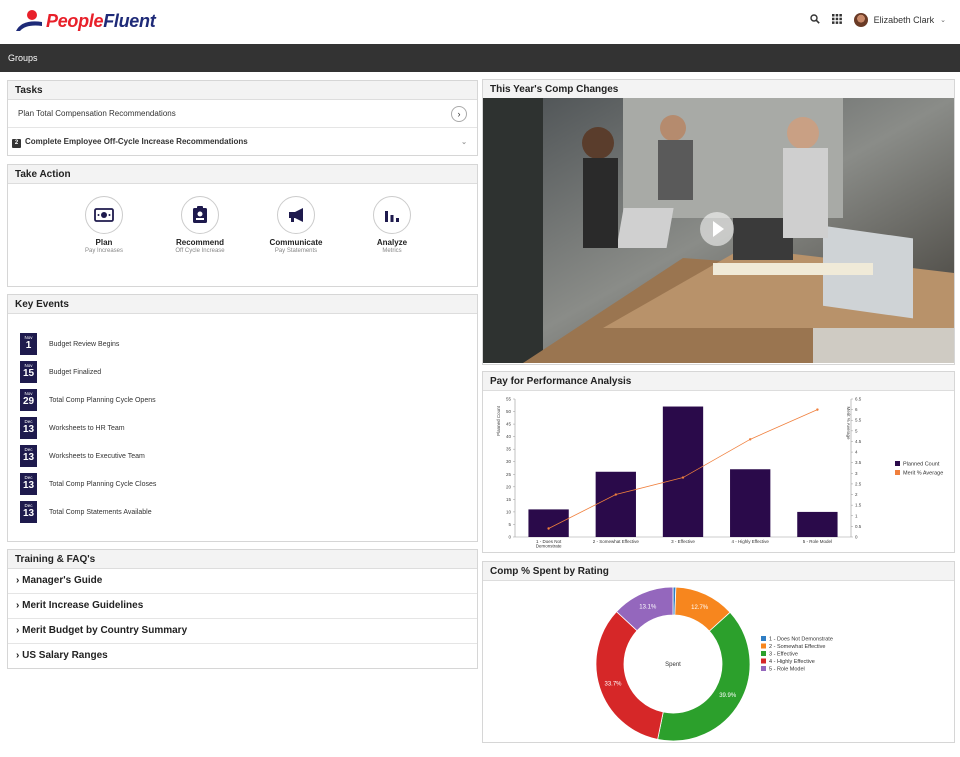 This screenshot has width=960, height=757. What do you see at coordinates (856, 452) in the screenshot?
I see `y2-tick-label: 4` at bounding box center [856, 452].